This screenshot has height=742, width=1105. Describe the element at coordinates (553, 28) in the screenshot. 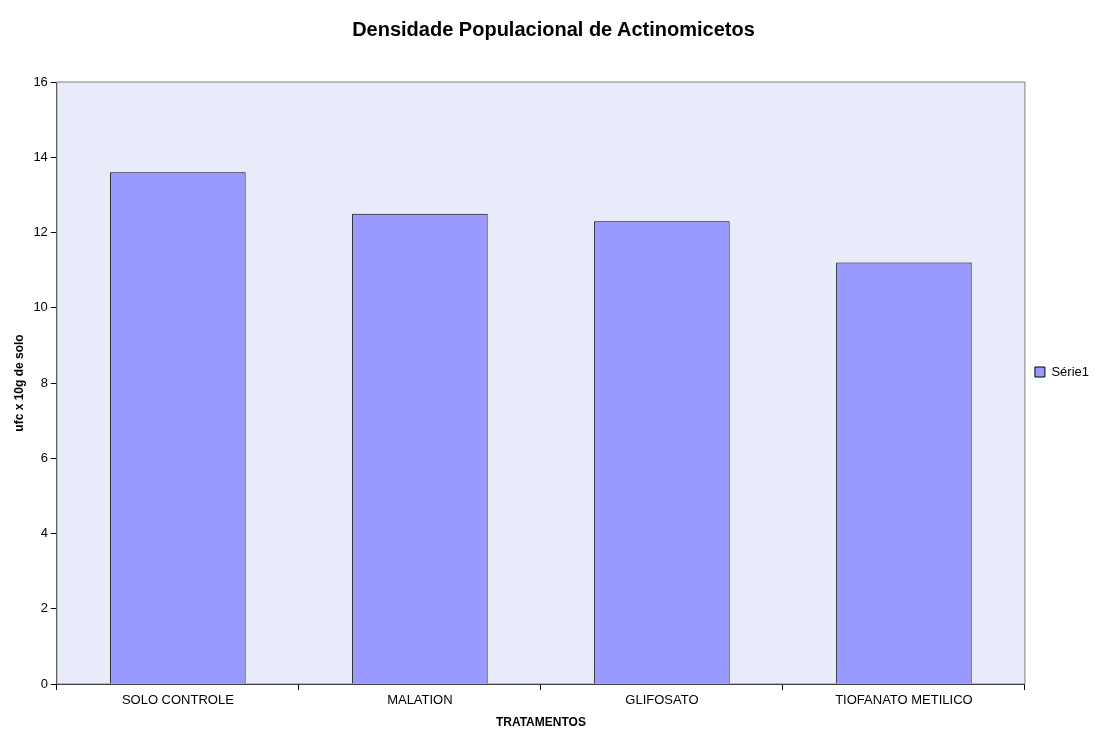

I see `chart-title: Densidade Populacional de Actinomicetos` at that location.